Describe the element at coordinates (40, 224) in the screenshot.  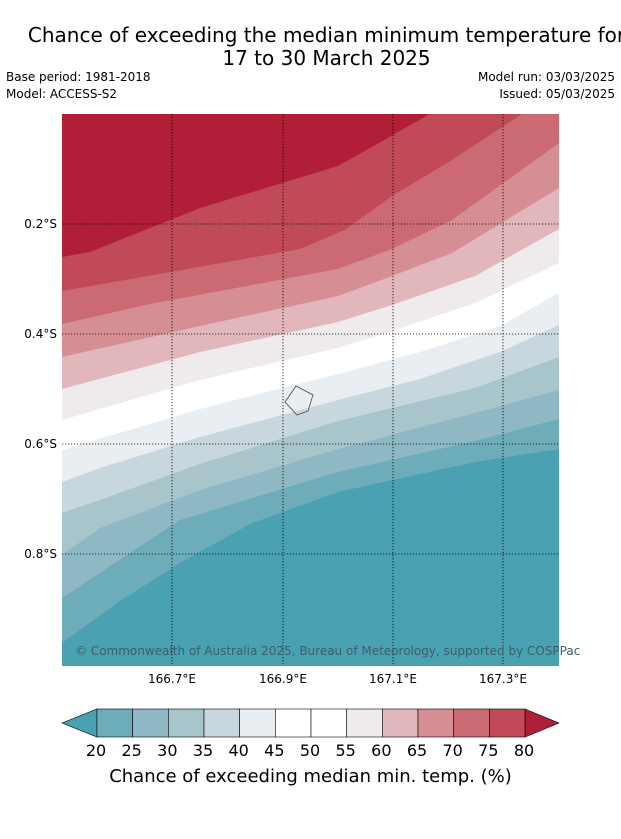
I see `lat-label: 0.2°S` at that location.